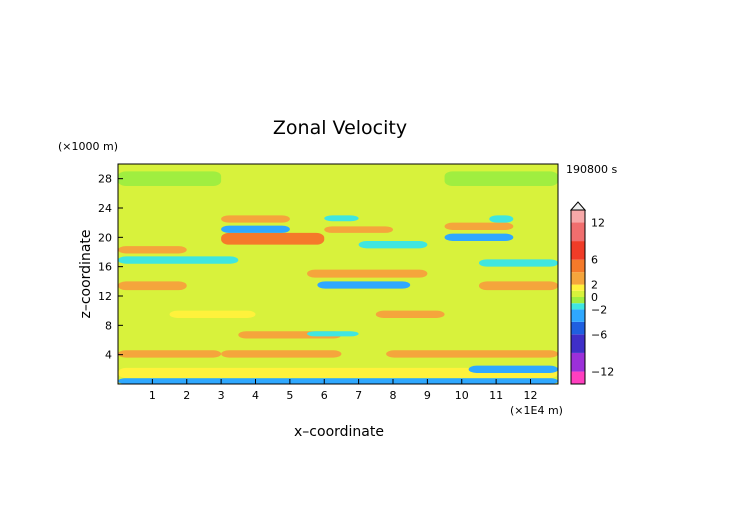 This screenshot has height=532, width=752. What do you see at coordinates (88, 146) in the screenshot?
I see `y-unit-label: (×1000 m)` at bounding box center [88, 146].